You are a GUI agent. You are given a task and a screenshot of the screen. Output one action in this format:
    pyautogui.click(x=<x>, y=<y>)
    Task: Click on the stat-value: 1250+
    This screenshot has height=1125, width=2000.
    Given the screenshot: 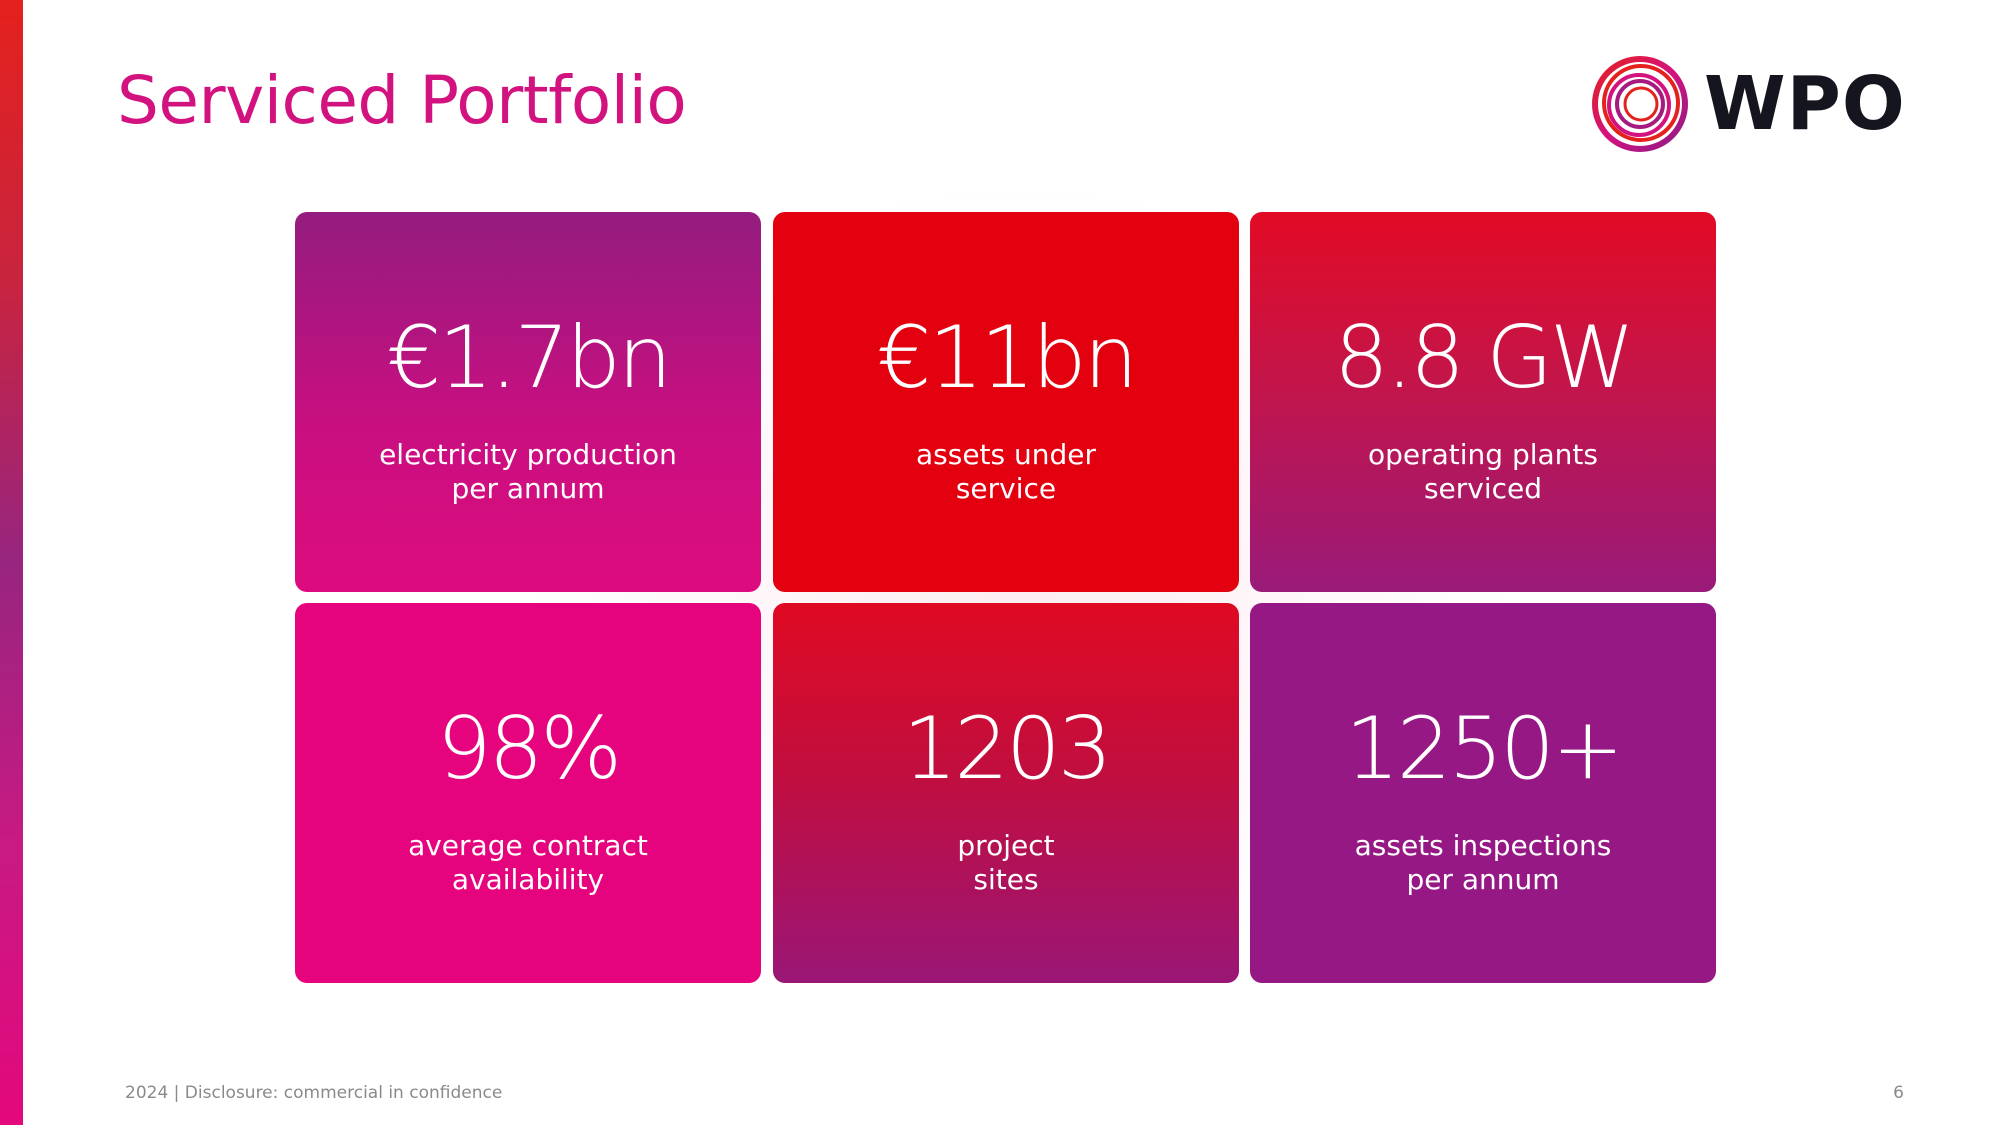 What is the action you would take?
    pyautogui.click(x=1484, y=749)
    